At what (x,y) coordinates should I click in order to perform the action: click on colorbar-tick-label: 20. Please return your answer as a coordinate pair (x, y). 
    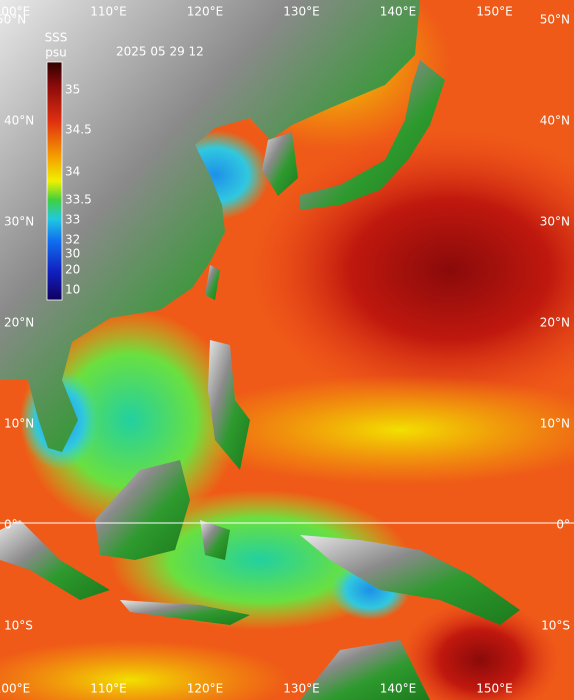
    Looking at the image, I should click on (72, 270).